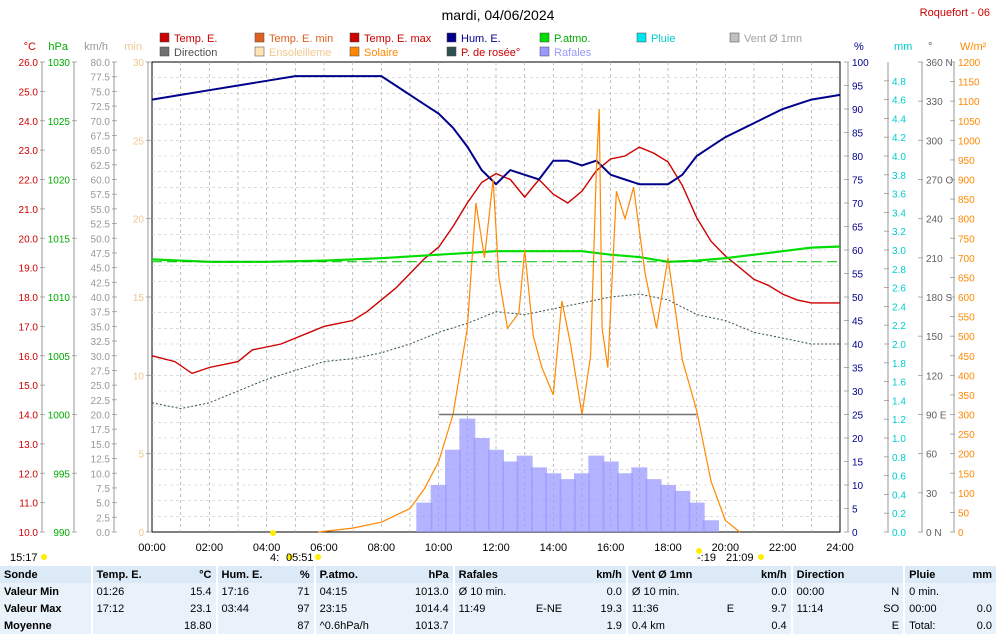 Image resolution: width=996 pixels, height=637 pixels. I want to click on axis-tick-label: 1005, so click(59, 357).